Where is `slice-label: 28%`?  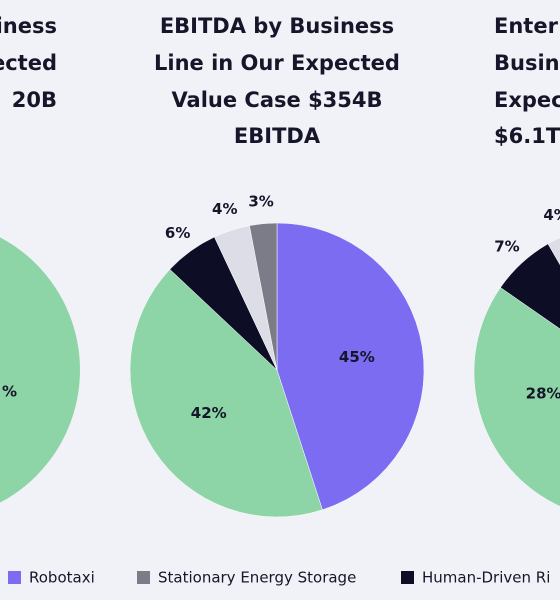 slice-label: 28% is located at coordinates (543, 393).